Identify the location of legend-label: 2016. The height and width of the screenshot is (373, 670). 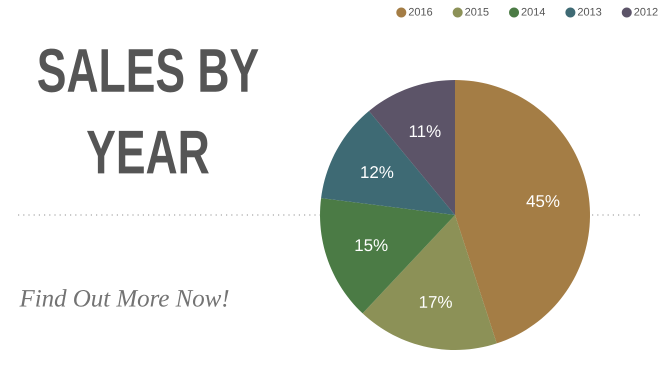
(420, 12).